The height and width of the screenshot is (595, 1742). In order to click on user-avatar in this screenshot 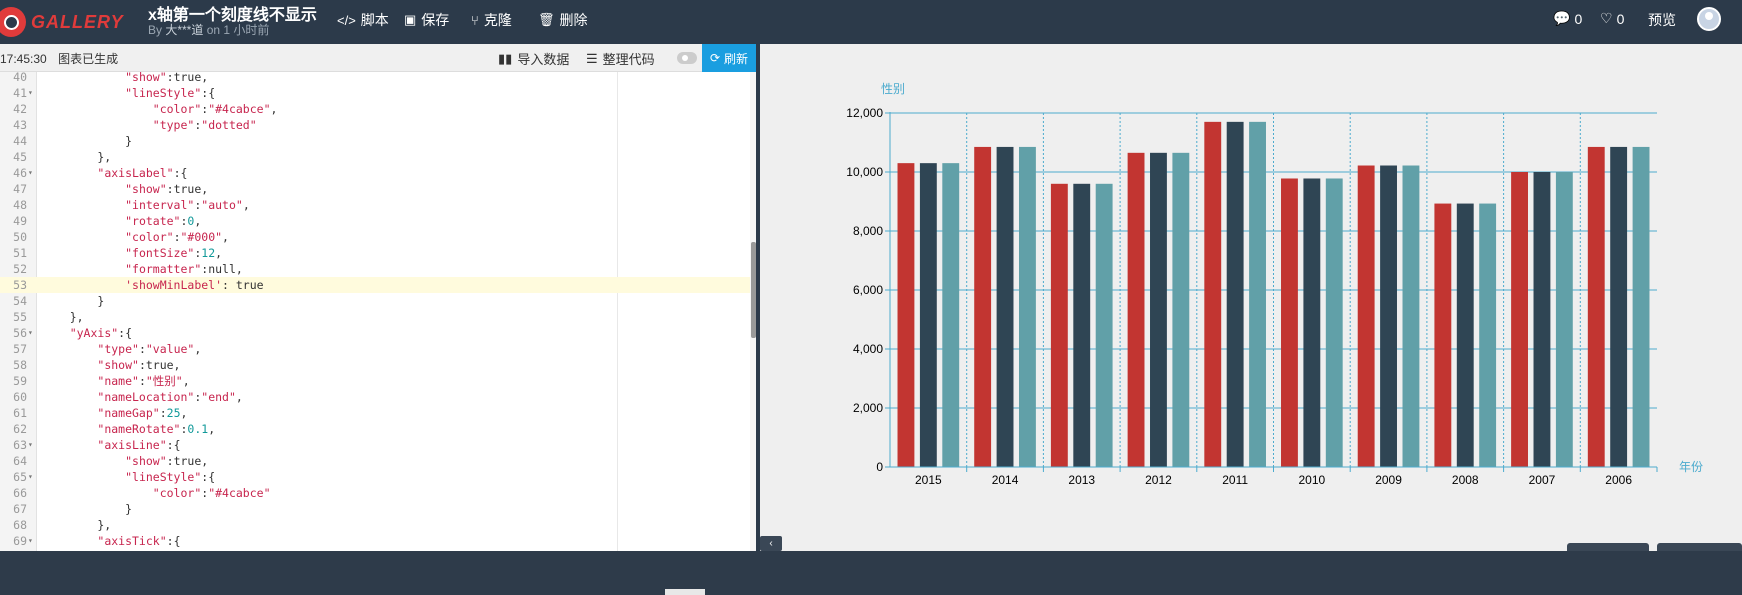, I will do `click(1709, 19)`.